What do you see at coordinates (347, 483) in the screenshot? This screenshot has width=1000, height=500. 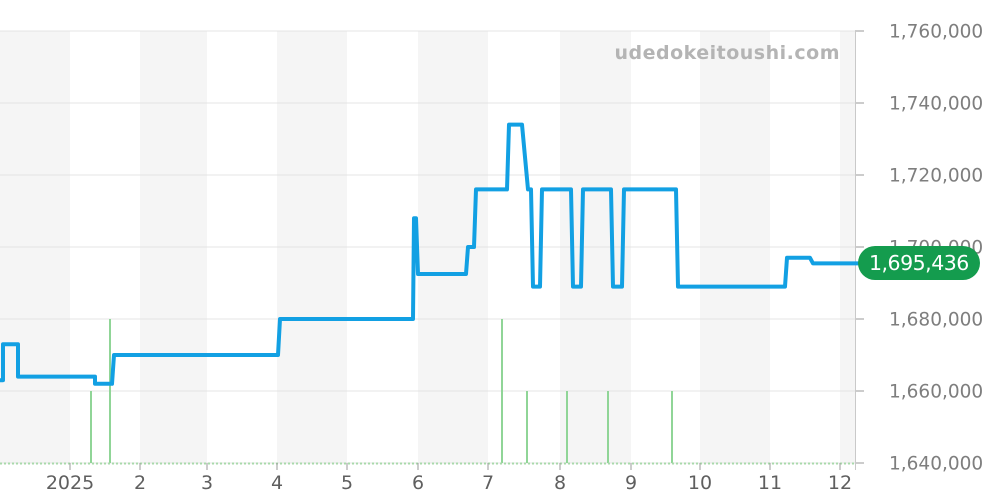 I see `x-tick-label: 5` at bounding box center [347, 483].